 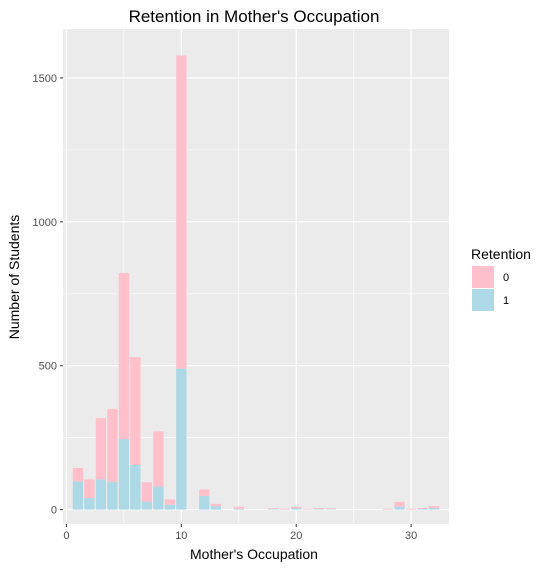 I want to click on legend: Retention 01, so click(x=501, y=278).